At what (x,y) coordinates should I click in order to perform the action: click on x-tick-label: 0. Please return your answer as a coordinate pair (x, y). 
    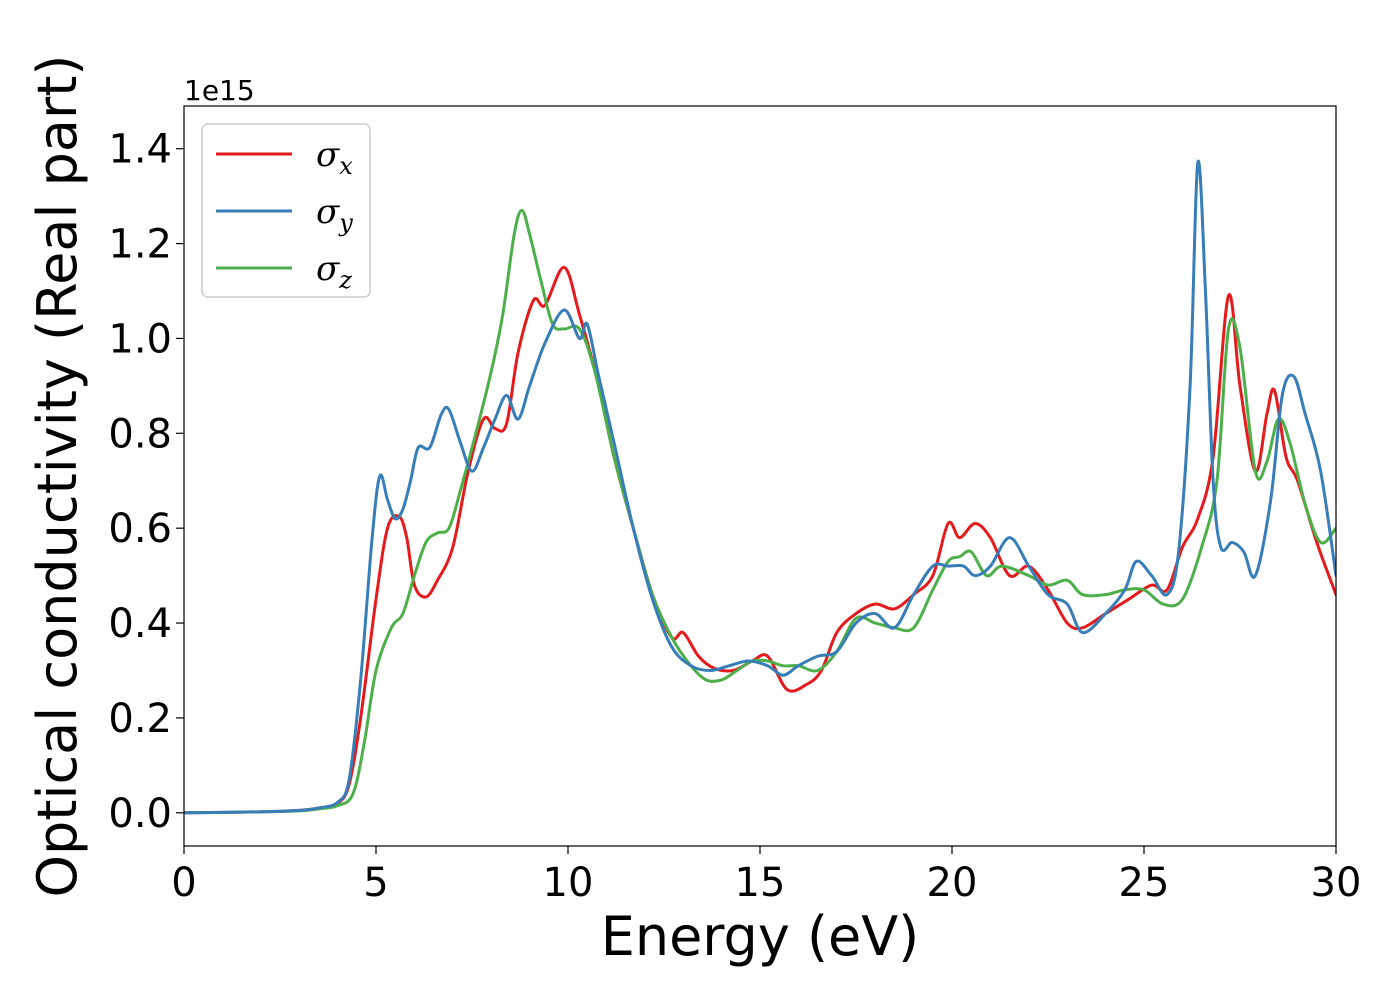
    Looking at the image, I should click on (183, 883).